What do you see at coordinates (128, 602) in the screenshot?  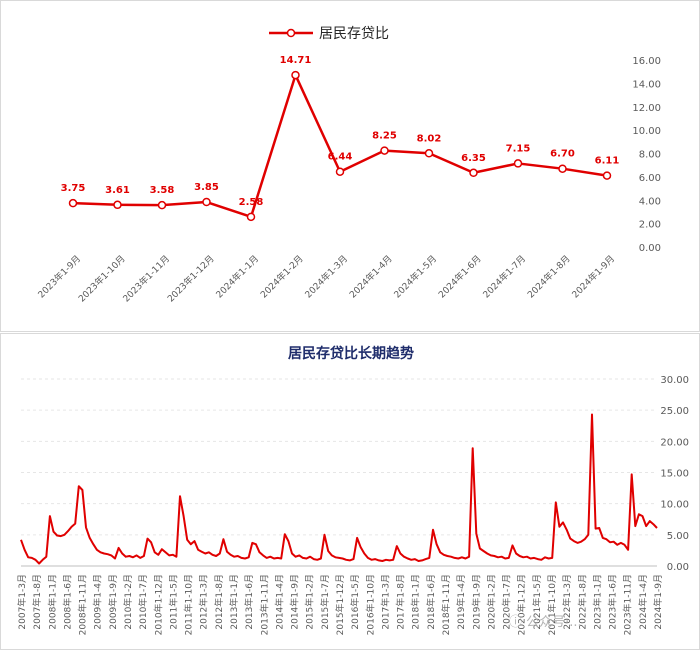 I see `x-tick-label: 2010年1-2月` at bounding box center [128, 602].